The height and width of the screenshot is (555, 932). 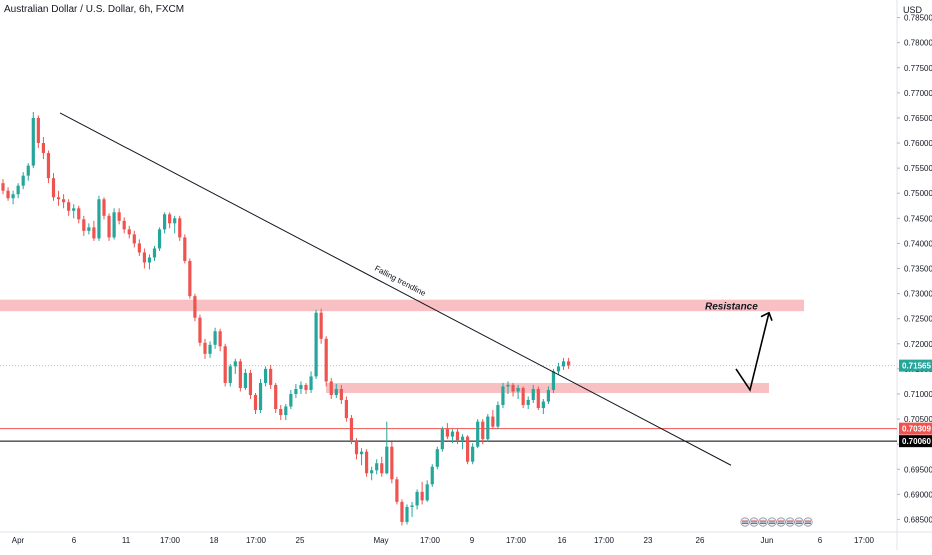 What do you see at coordinates (918, 18) in the screenshot?
I see `y-tick-label: 0.78500` at bounding box center [918, 18].